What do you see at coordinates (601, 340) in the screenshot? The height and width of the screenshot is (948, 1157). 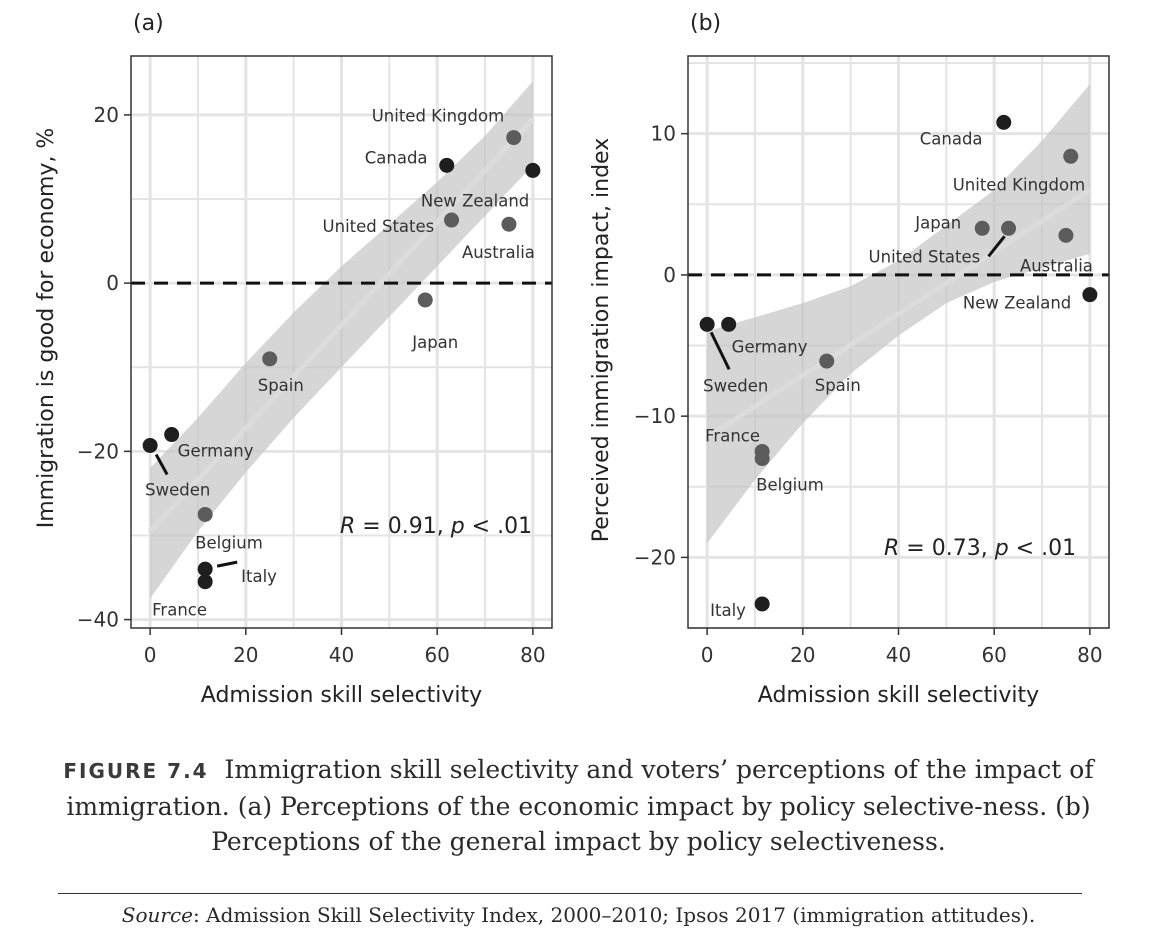 I see `y-axis-label: Perceived immigration impact, index` at bounding box center [601, 340].